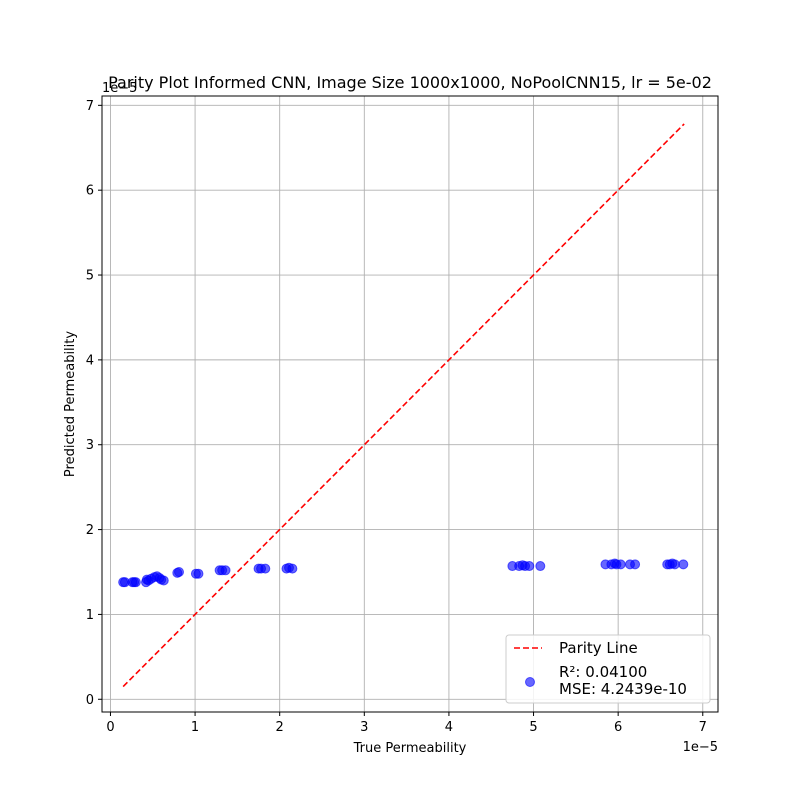 This screenshot has width=800, height=800. What do you see at coordinates (703, 727) in the screenshot?
I see `x-tick-label: 7` at bounding box center [703, 727].